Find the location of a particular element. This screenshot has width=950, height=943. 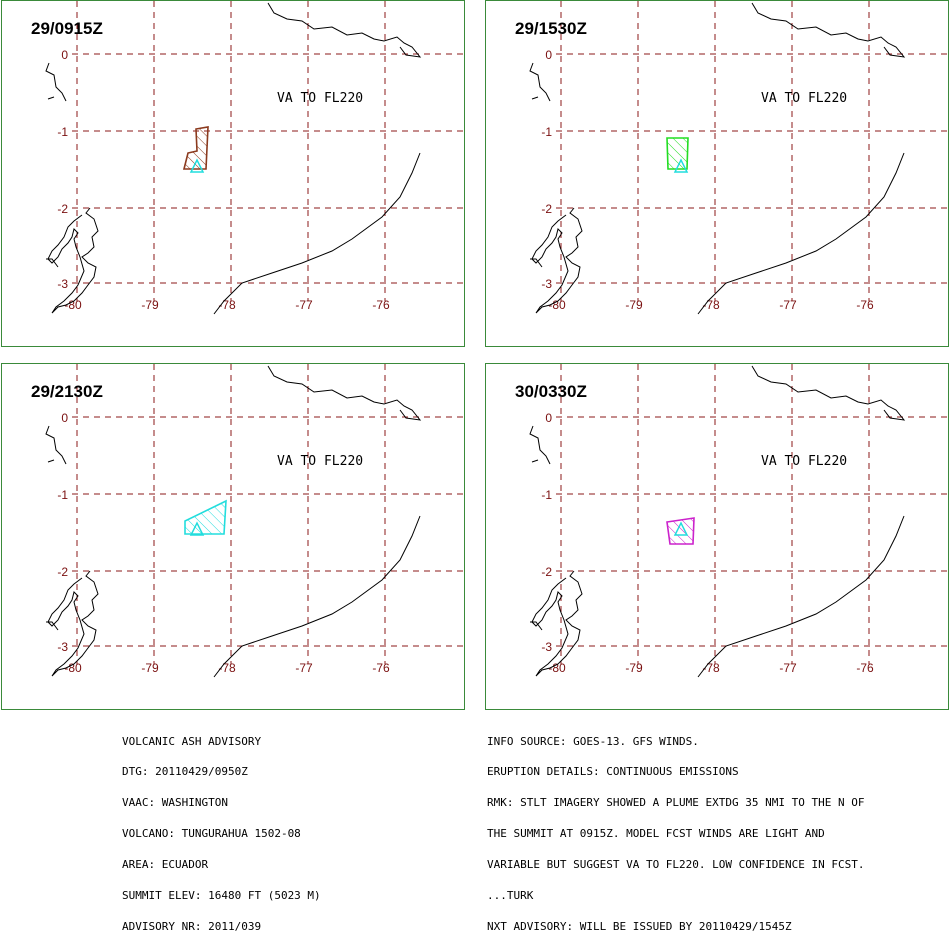

advisory-line: ERUPTION DETAILS: CONTINUOUS EMISSIONS is located at coordinates (613, 772).